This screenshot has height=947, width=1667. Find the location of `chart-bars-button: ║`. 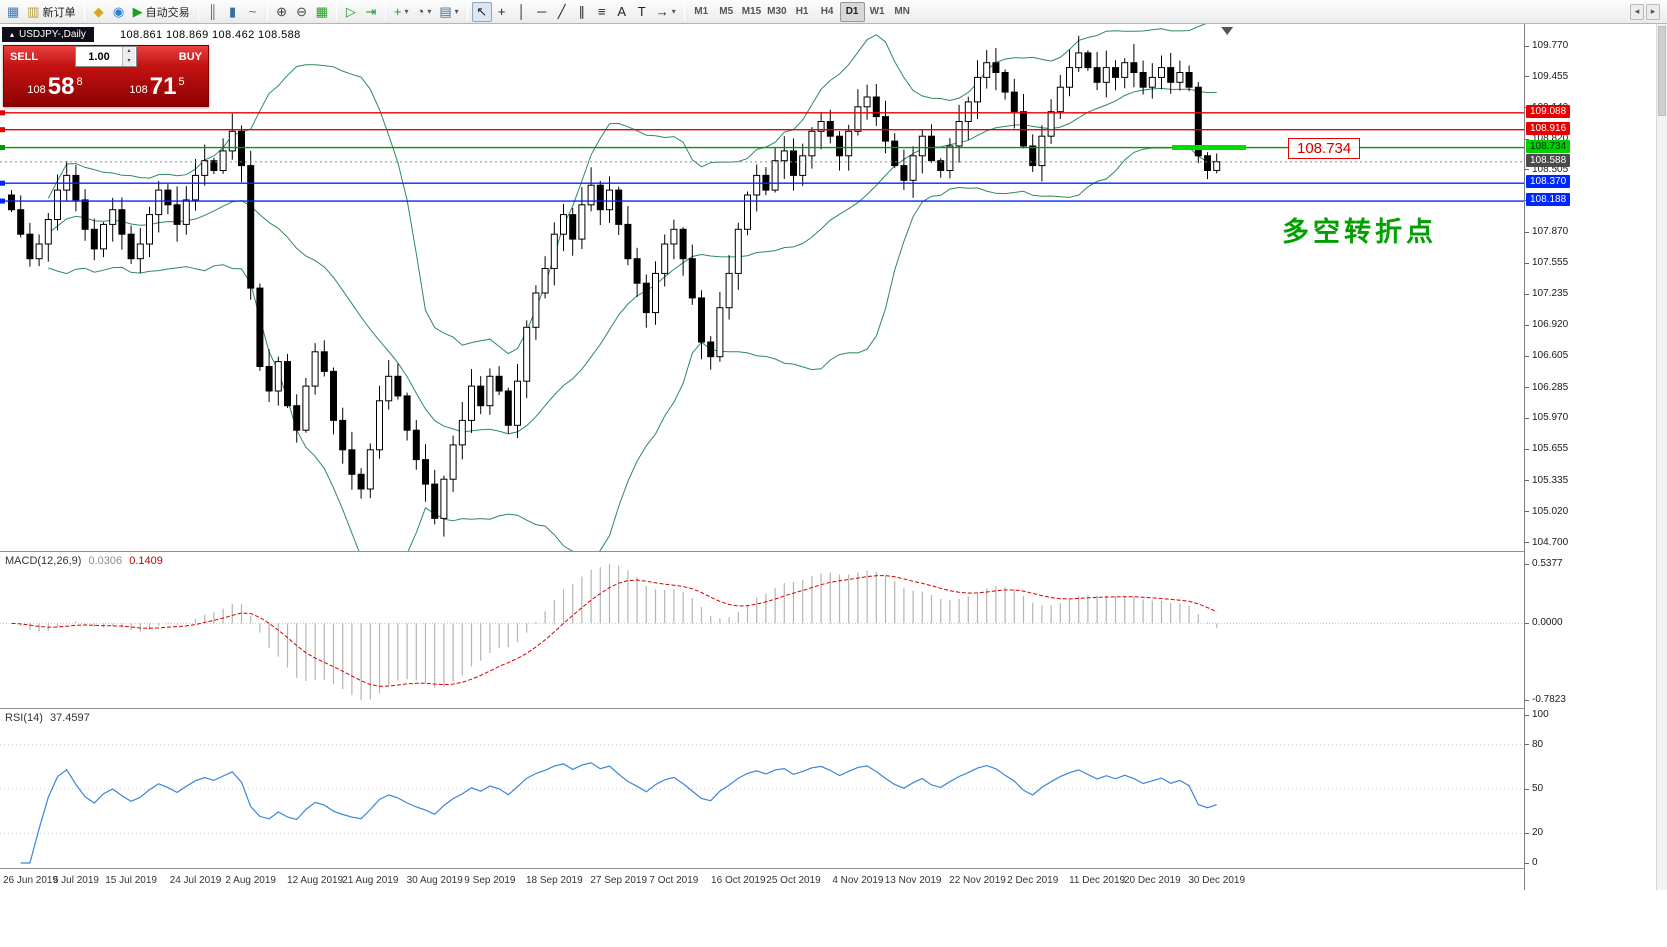

chart-bars-button: ║ is located at coordinates (213, 12).